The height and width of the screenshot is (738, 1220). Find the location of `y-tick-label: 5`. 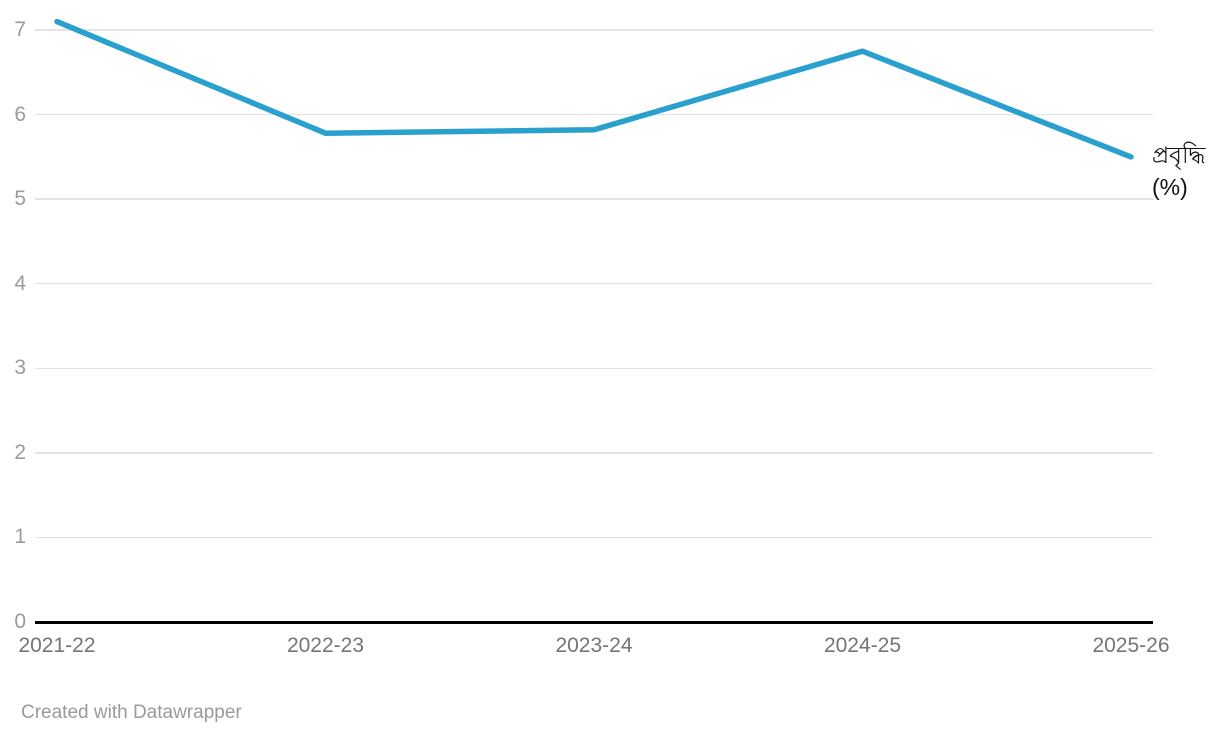

y-tick-label: 5 is located at coordinates (20, 199).